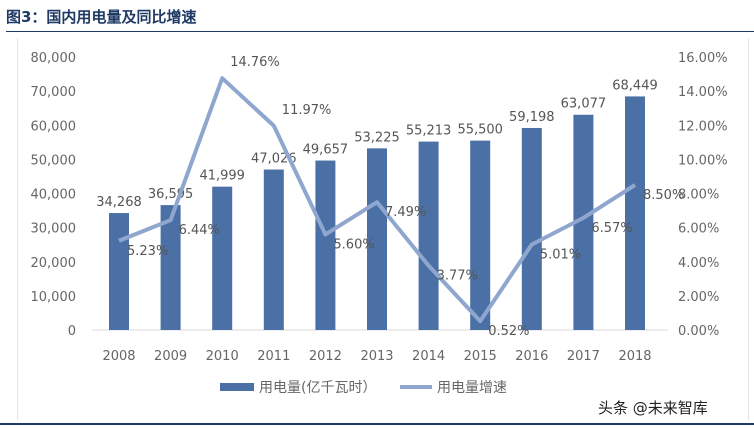 This screenshot has height=428, width=754. I want to click on right-axis-tick: 16.00%, so click(703, 58).